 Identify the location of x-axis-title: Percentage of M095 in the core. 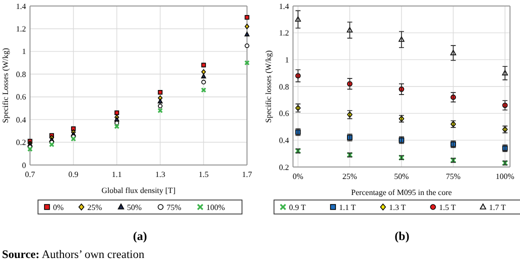
(401, 192).